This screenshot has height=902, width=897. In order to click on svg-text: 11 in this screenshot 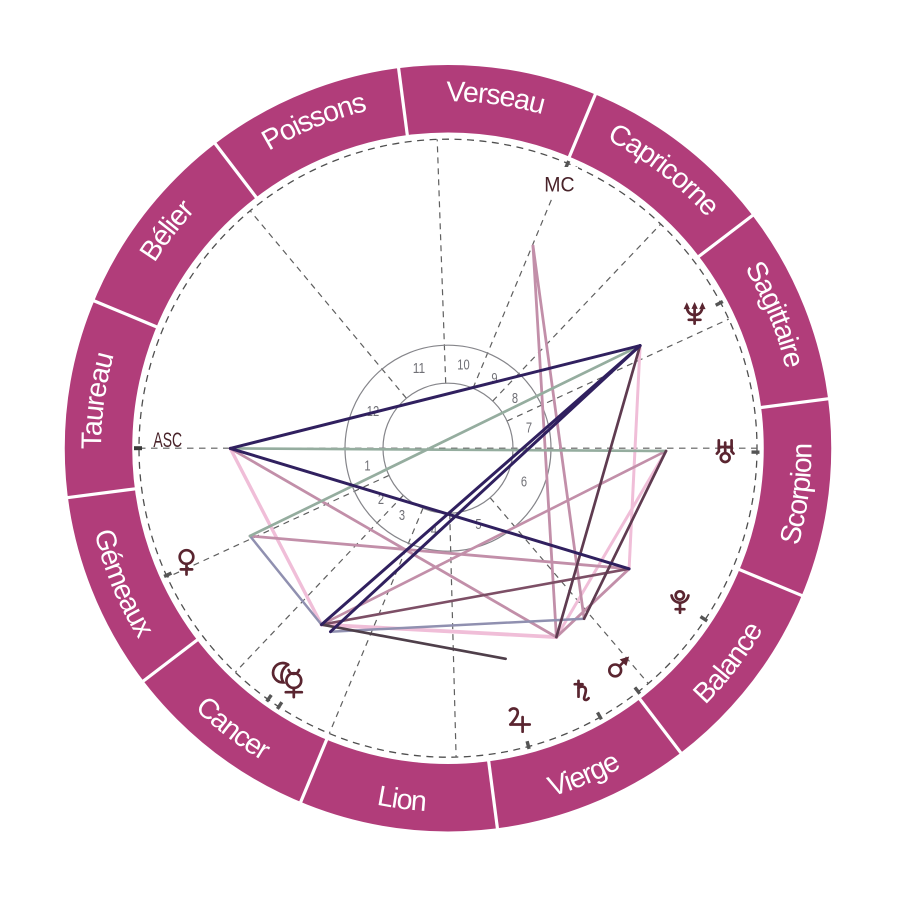, I will do `click(419, 369)`.